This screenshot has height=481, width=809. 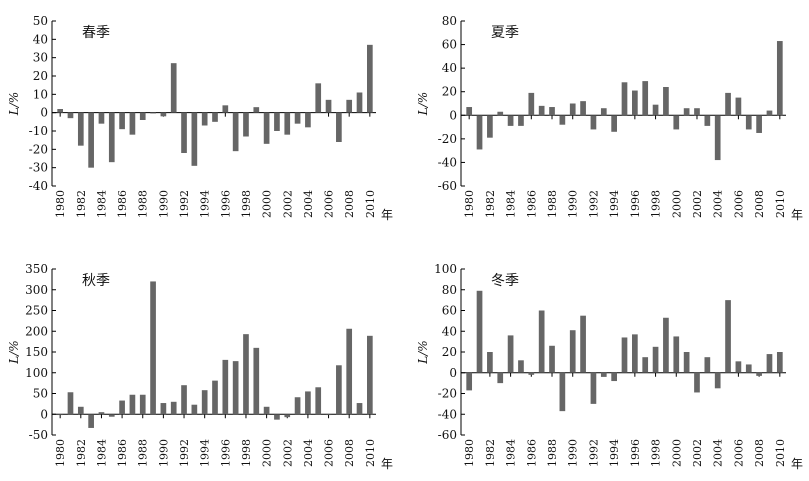 What do you see at coordinates (60, 204) in the screenshot?
I see `spring-x-tick-label: 1980` at bounding box center [60, 204].